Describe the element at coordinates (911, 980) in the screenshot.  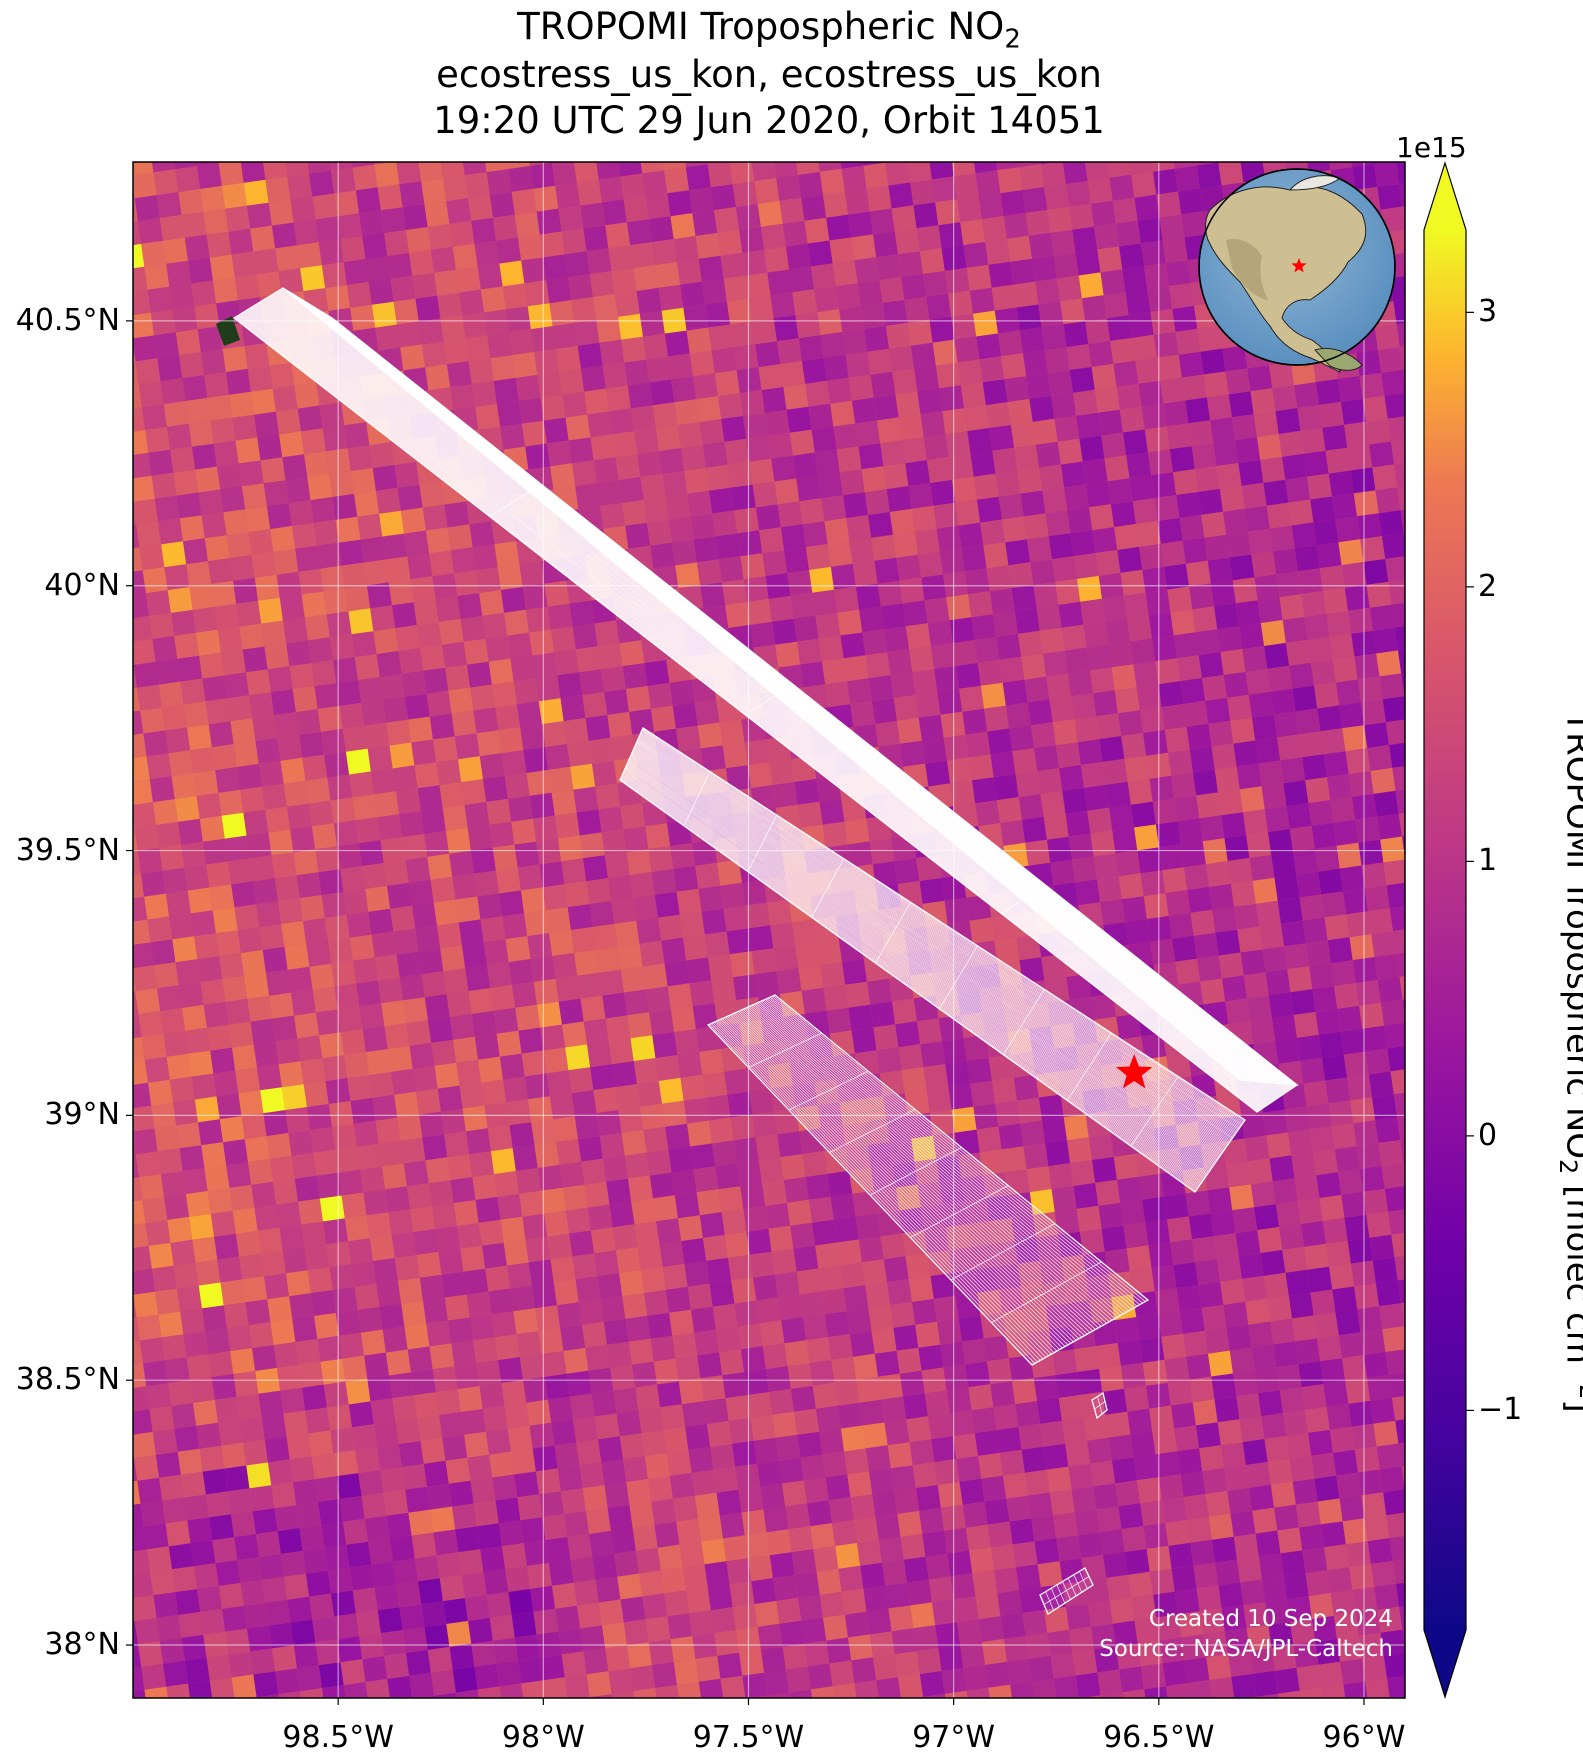
I see `swath-mesh-line` at that location.